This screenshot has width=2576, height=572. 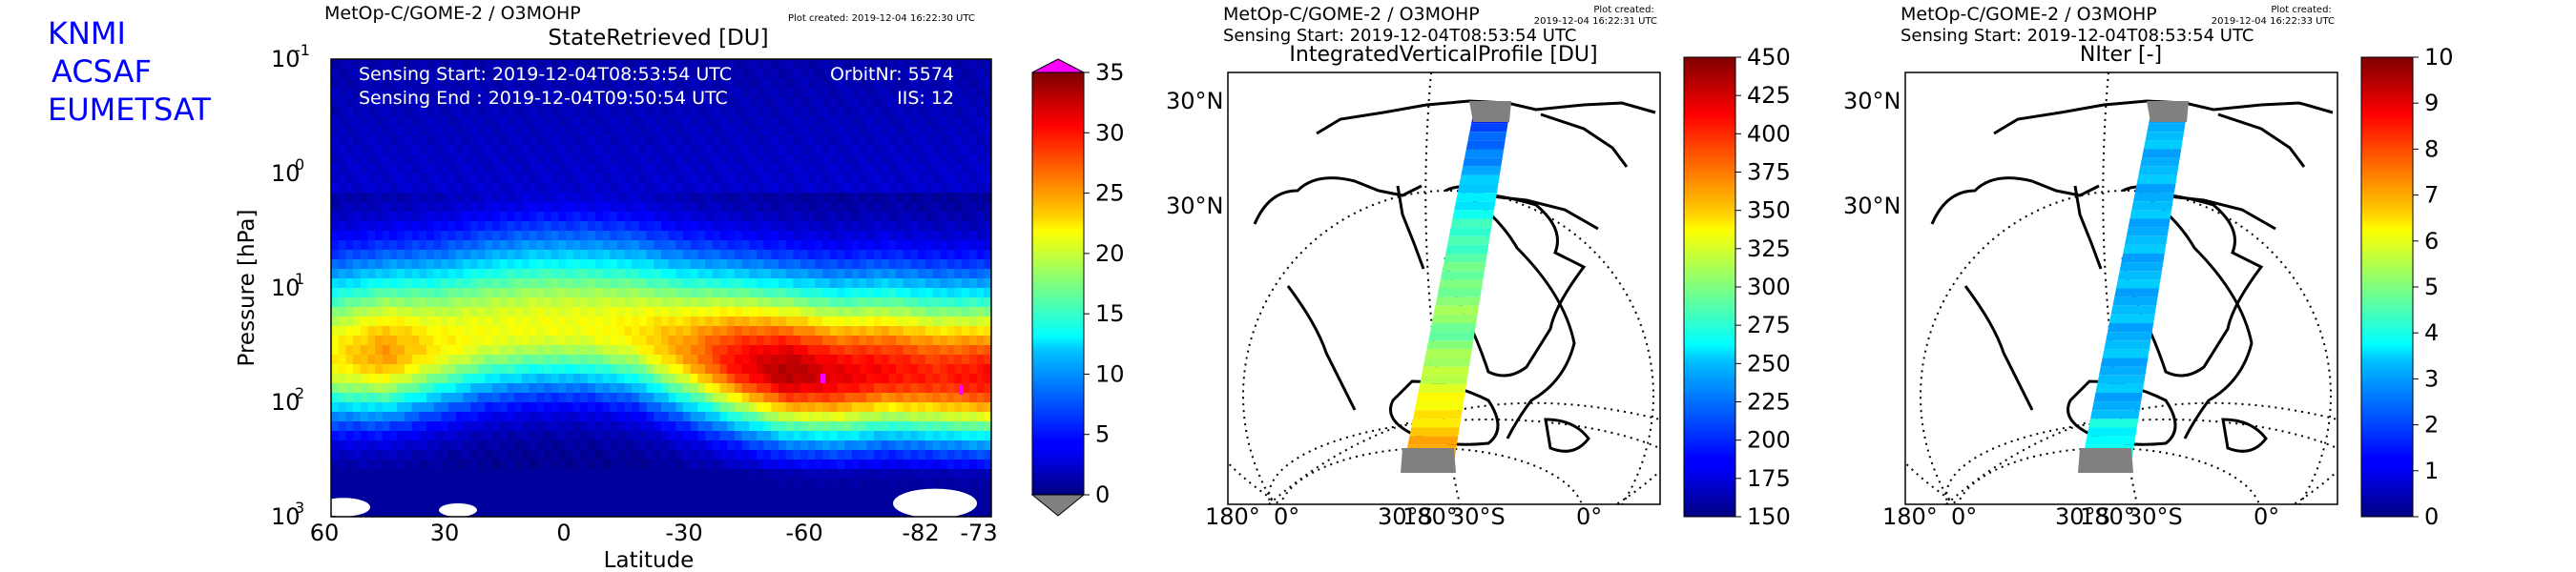 I want to click on map-b-lon-label: 30°S, so click(x=1478, y=516).